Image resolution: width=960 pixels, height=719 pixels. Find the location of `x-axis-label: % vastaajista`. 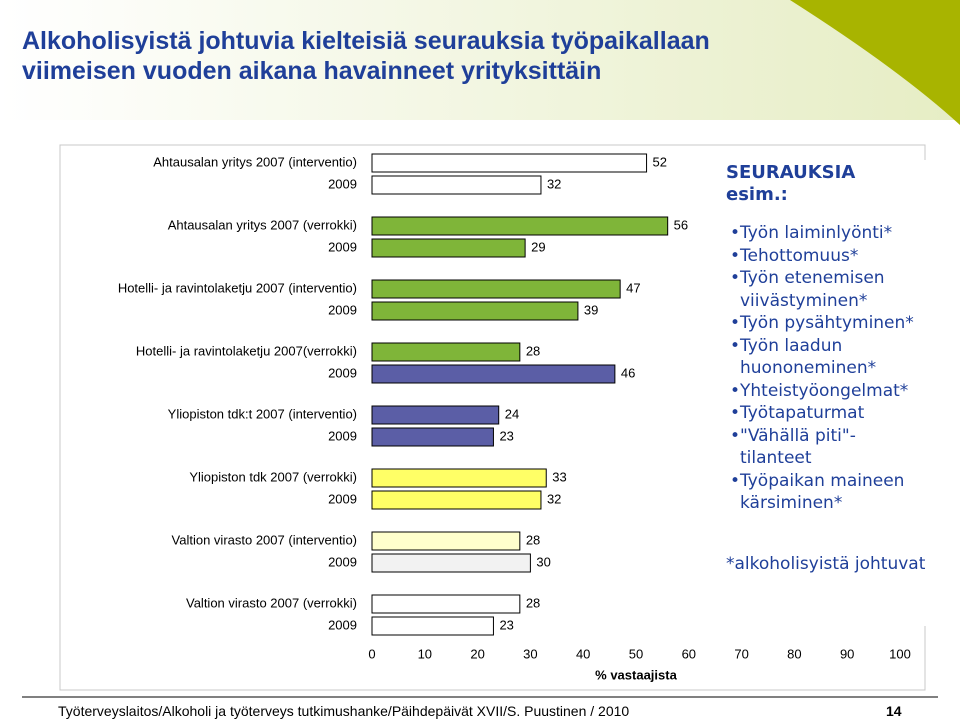

x-axis-label: % vastaajista is located at coordinates (636, 674).